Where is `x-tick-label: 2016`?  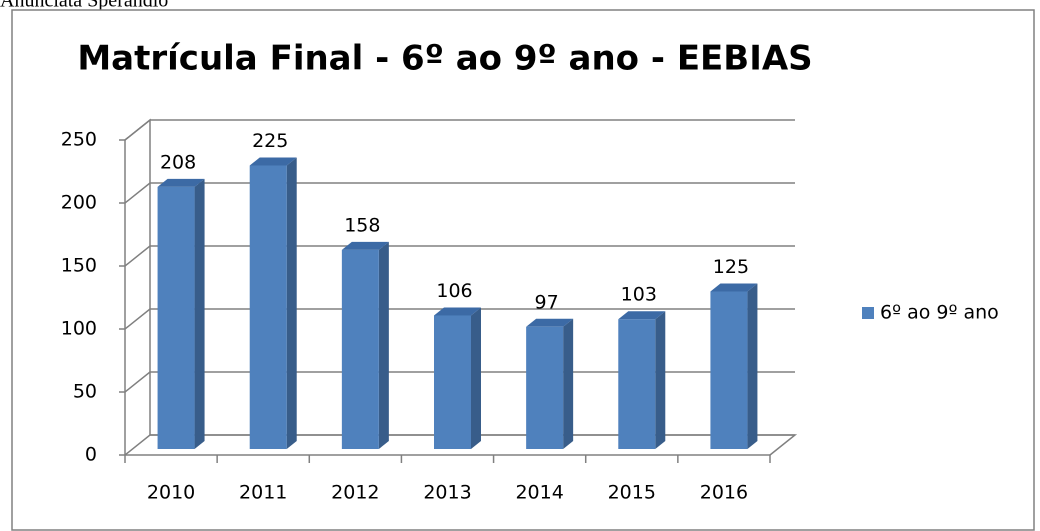 x-tick-label: 2016 is located at coordinates (724, 493).